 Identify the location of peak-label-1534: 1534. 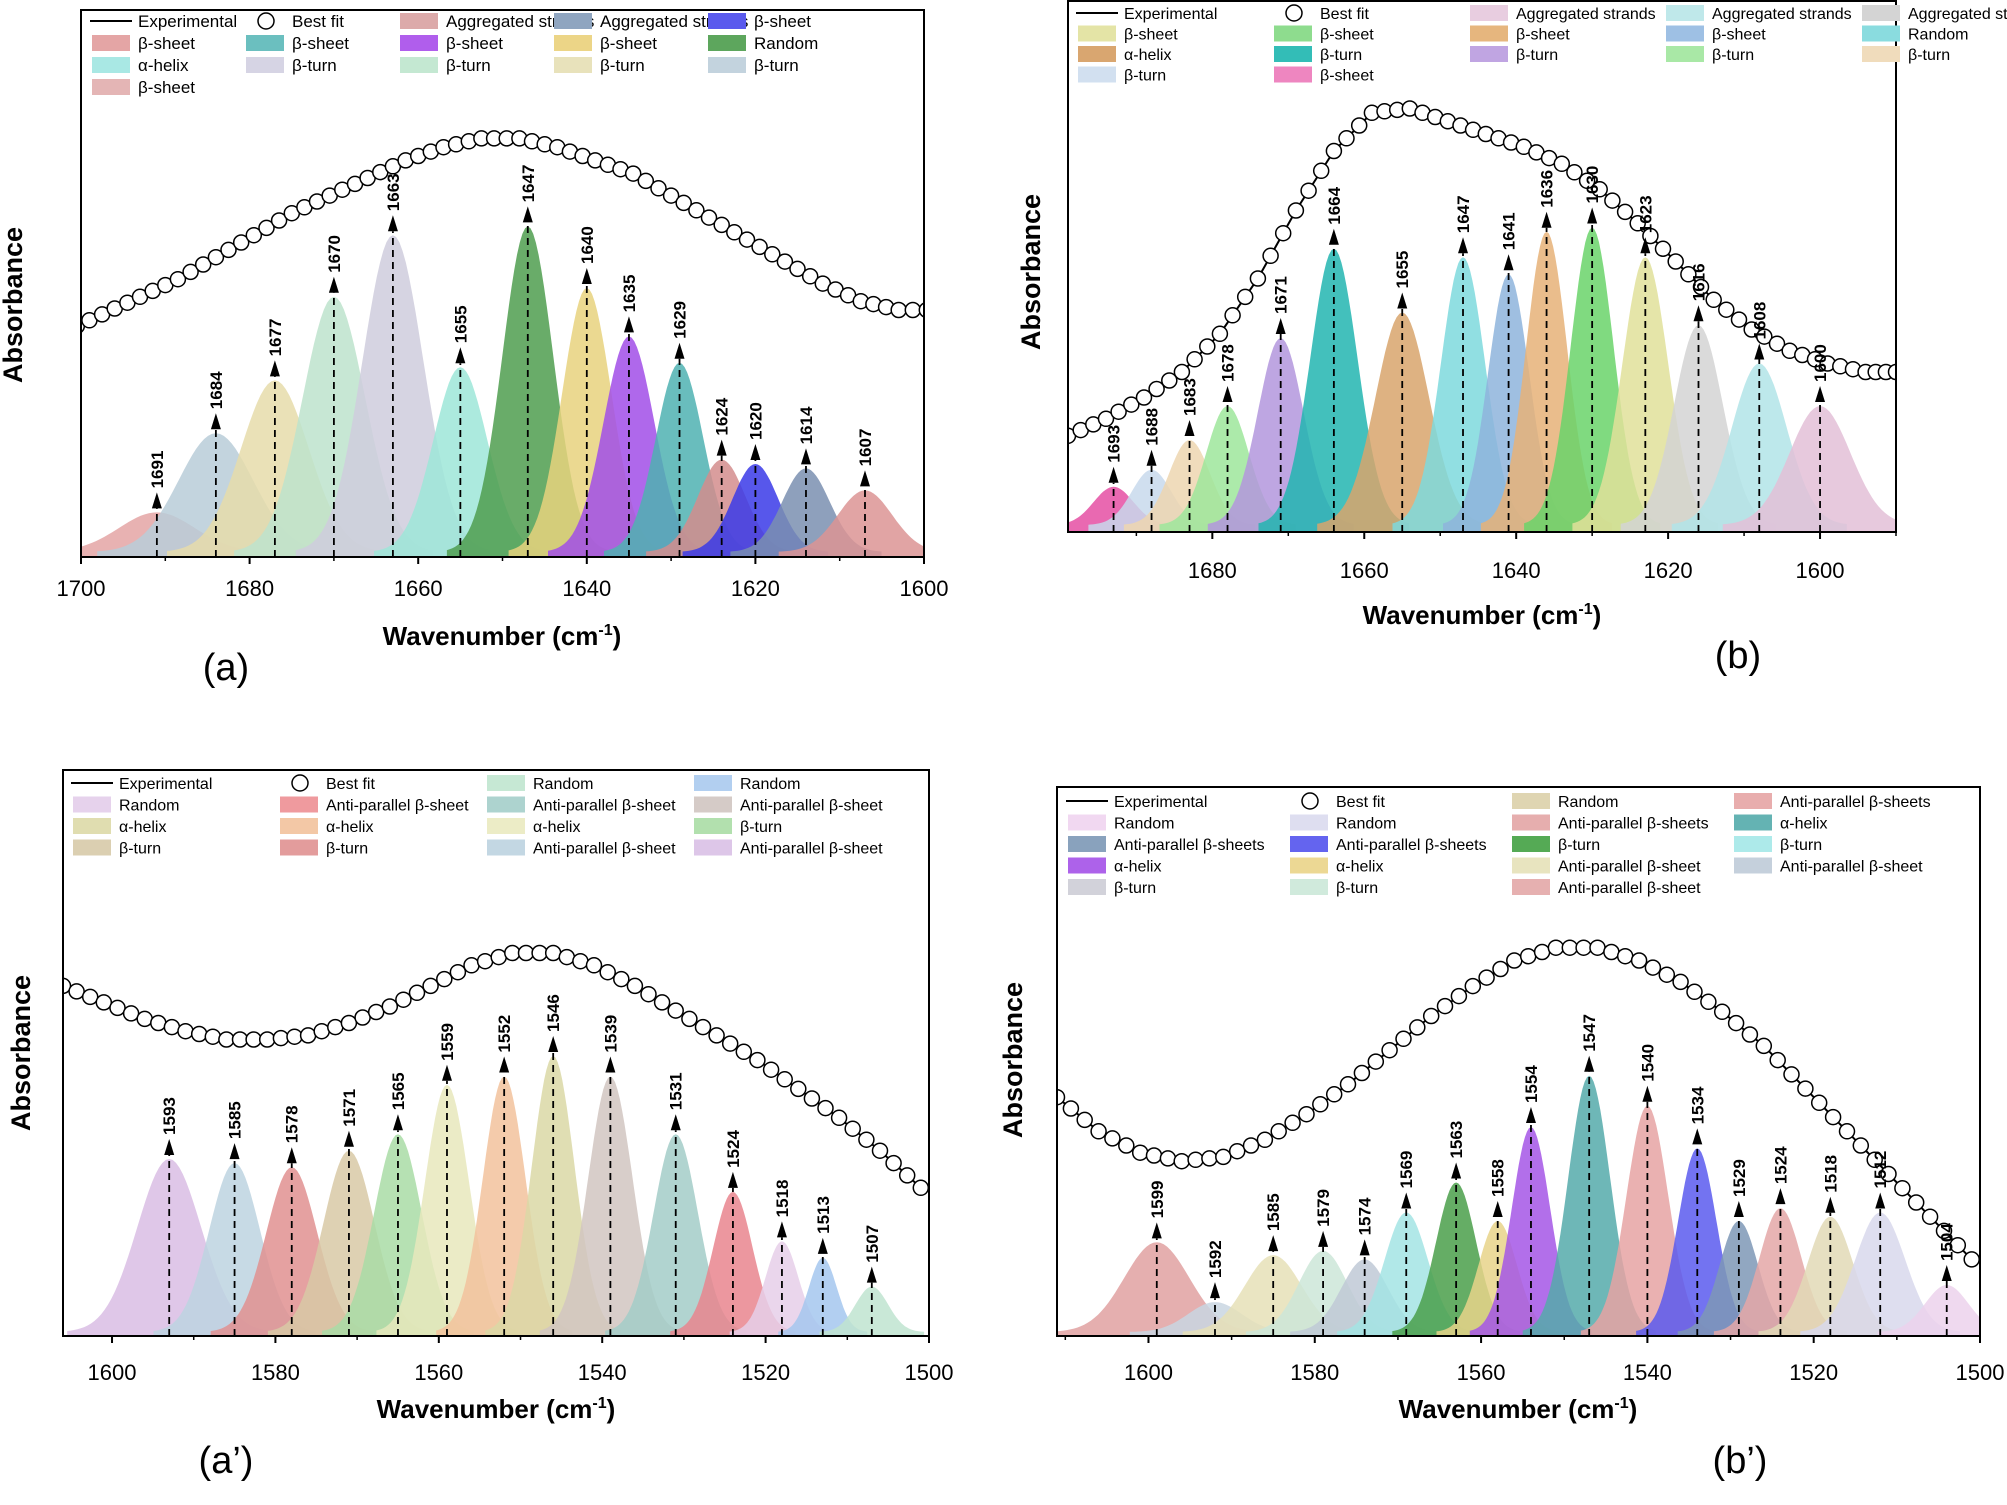
(1697, 1105).